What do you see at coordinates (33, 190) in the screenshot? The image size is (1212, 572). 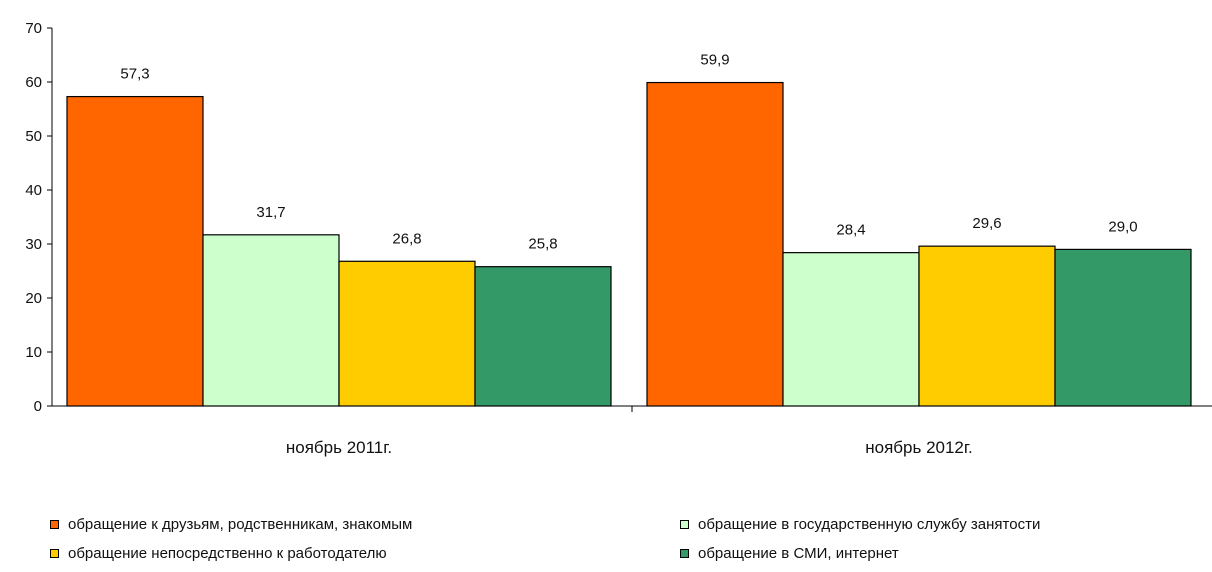 I see `y-tick-label: 40` at bounding box center [33, 190].